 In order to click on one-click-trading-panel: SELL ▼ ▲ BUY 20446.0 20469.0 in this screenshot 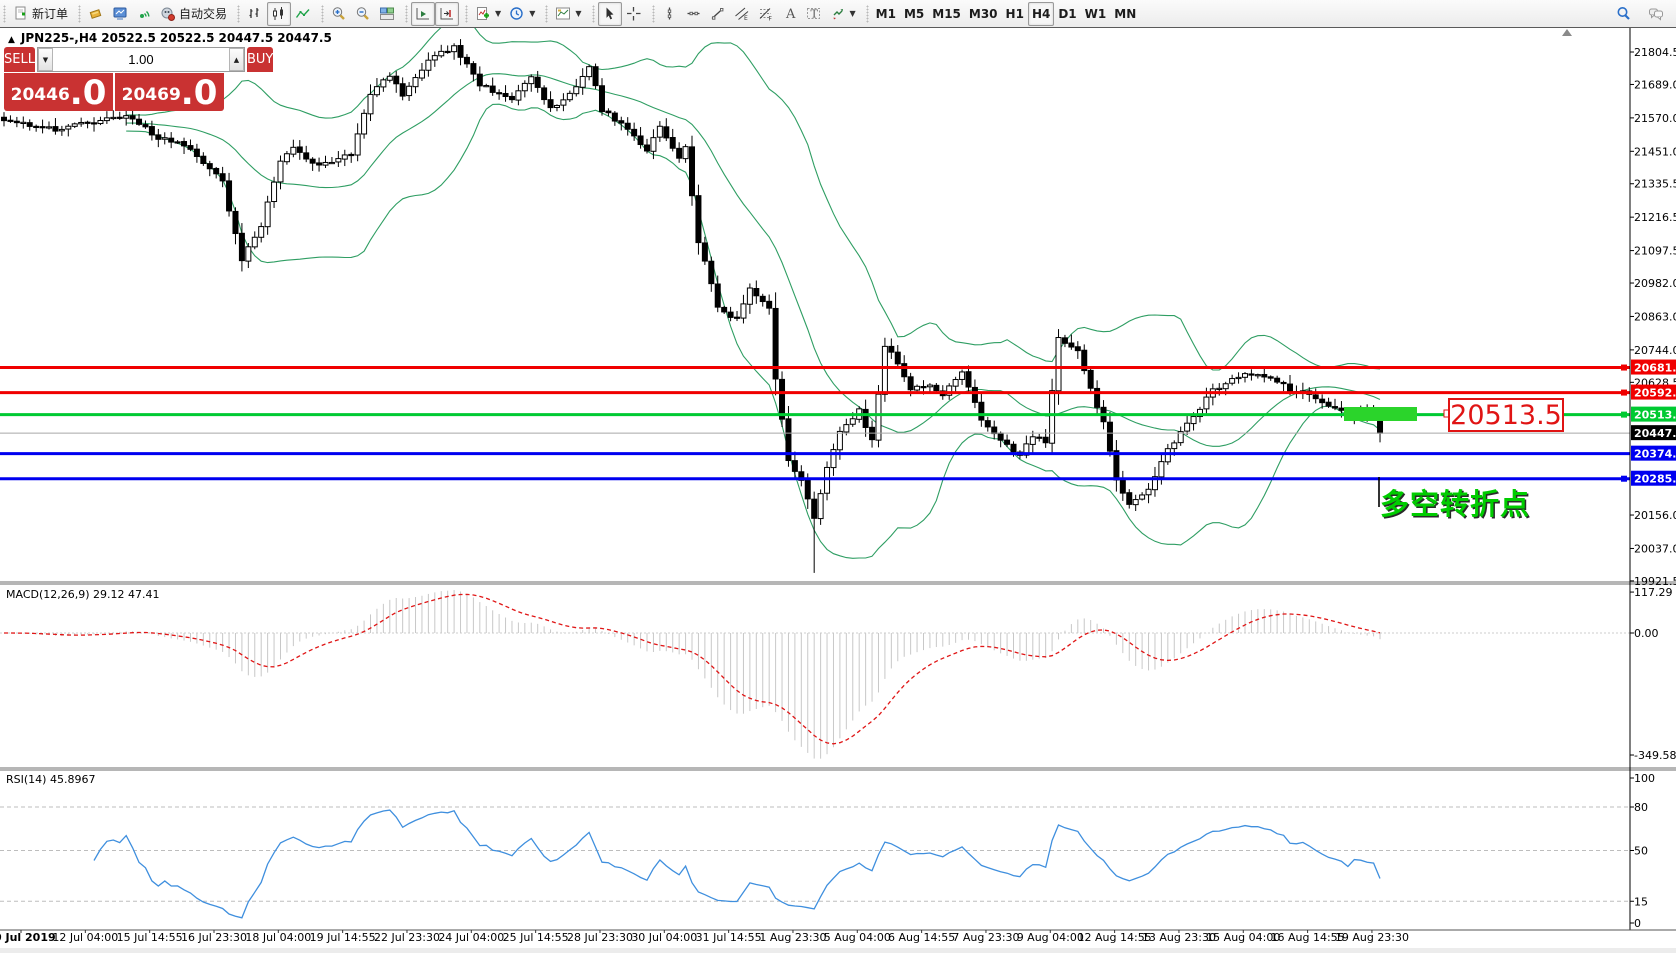, I will do `click(139, 79)`.